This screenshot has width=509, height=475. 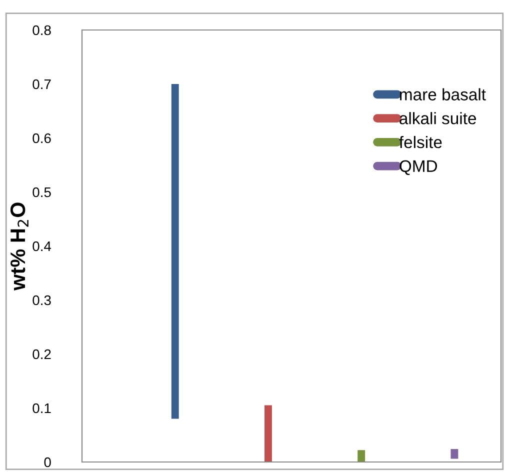 What do you see at coordinates (41, 138) in the screenshot?
I see `y-tick-label: 0.6` at bounding box center [41, 138].